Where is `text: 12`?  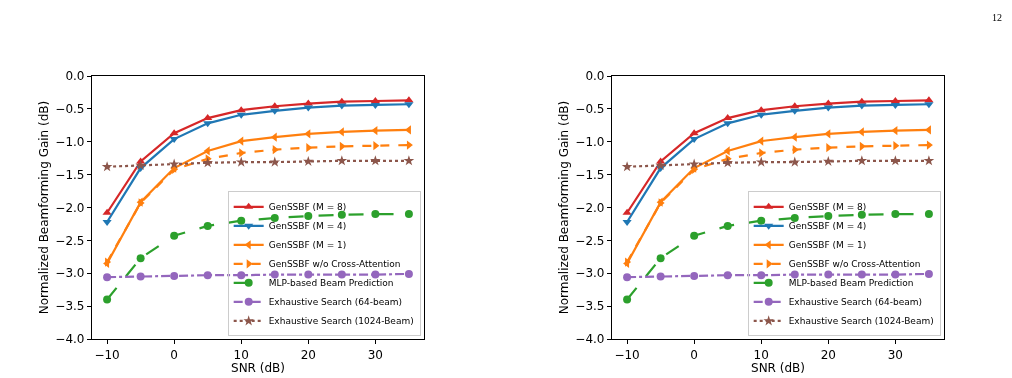
text: 12 is located at coordinates (997, 17).